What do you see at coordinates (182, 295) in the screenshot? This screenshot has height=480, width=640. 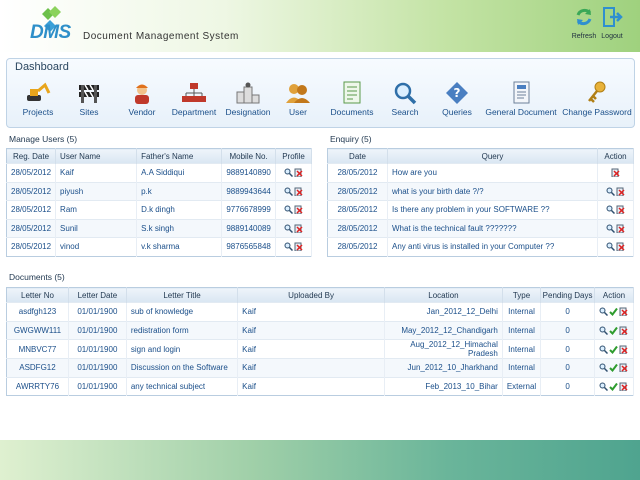 I see `column-header: Letter Title` at bounding box center [182, 295].